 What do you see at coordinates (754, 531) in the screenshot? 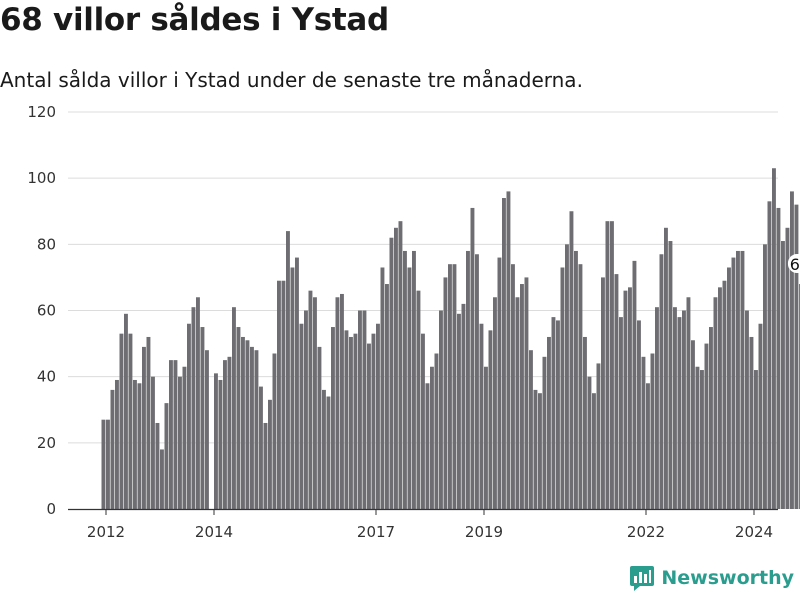
I see `x-tick-label: 2024` at bounding box center [754, 531].